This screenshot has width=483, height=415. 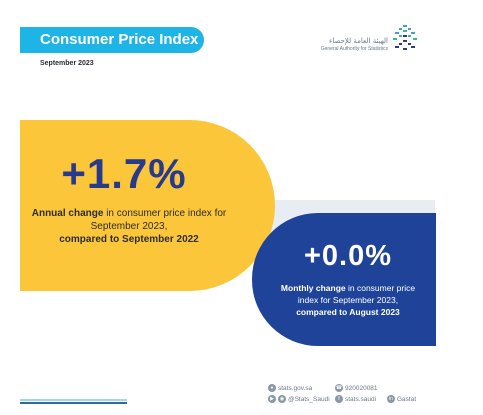 I want to click on footer-facebook: f stats.saudi, so click(x=355, y=399).